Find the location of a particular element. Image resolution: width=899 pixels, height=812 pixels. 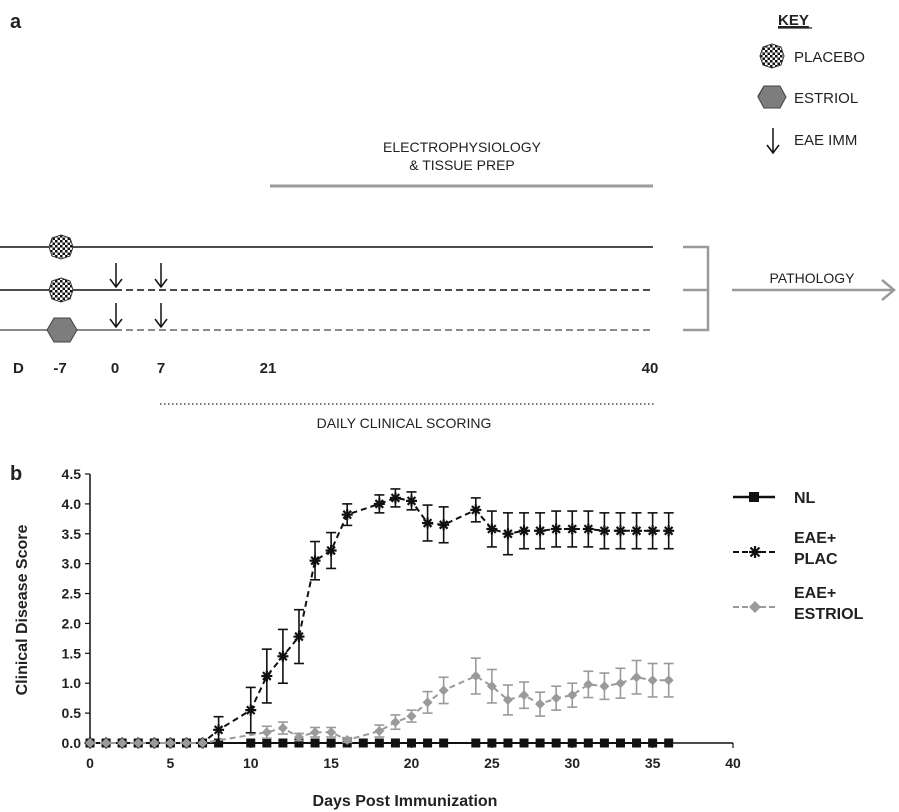

legend-plac-label-line1: EAE+ is located at coordinates (815, 538).